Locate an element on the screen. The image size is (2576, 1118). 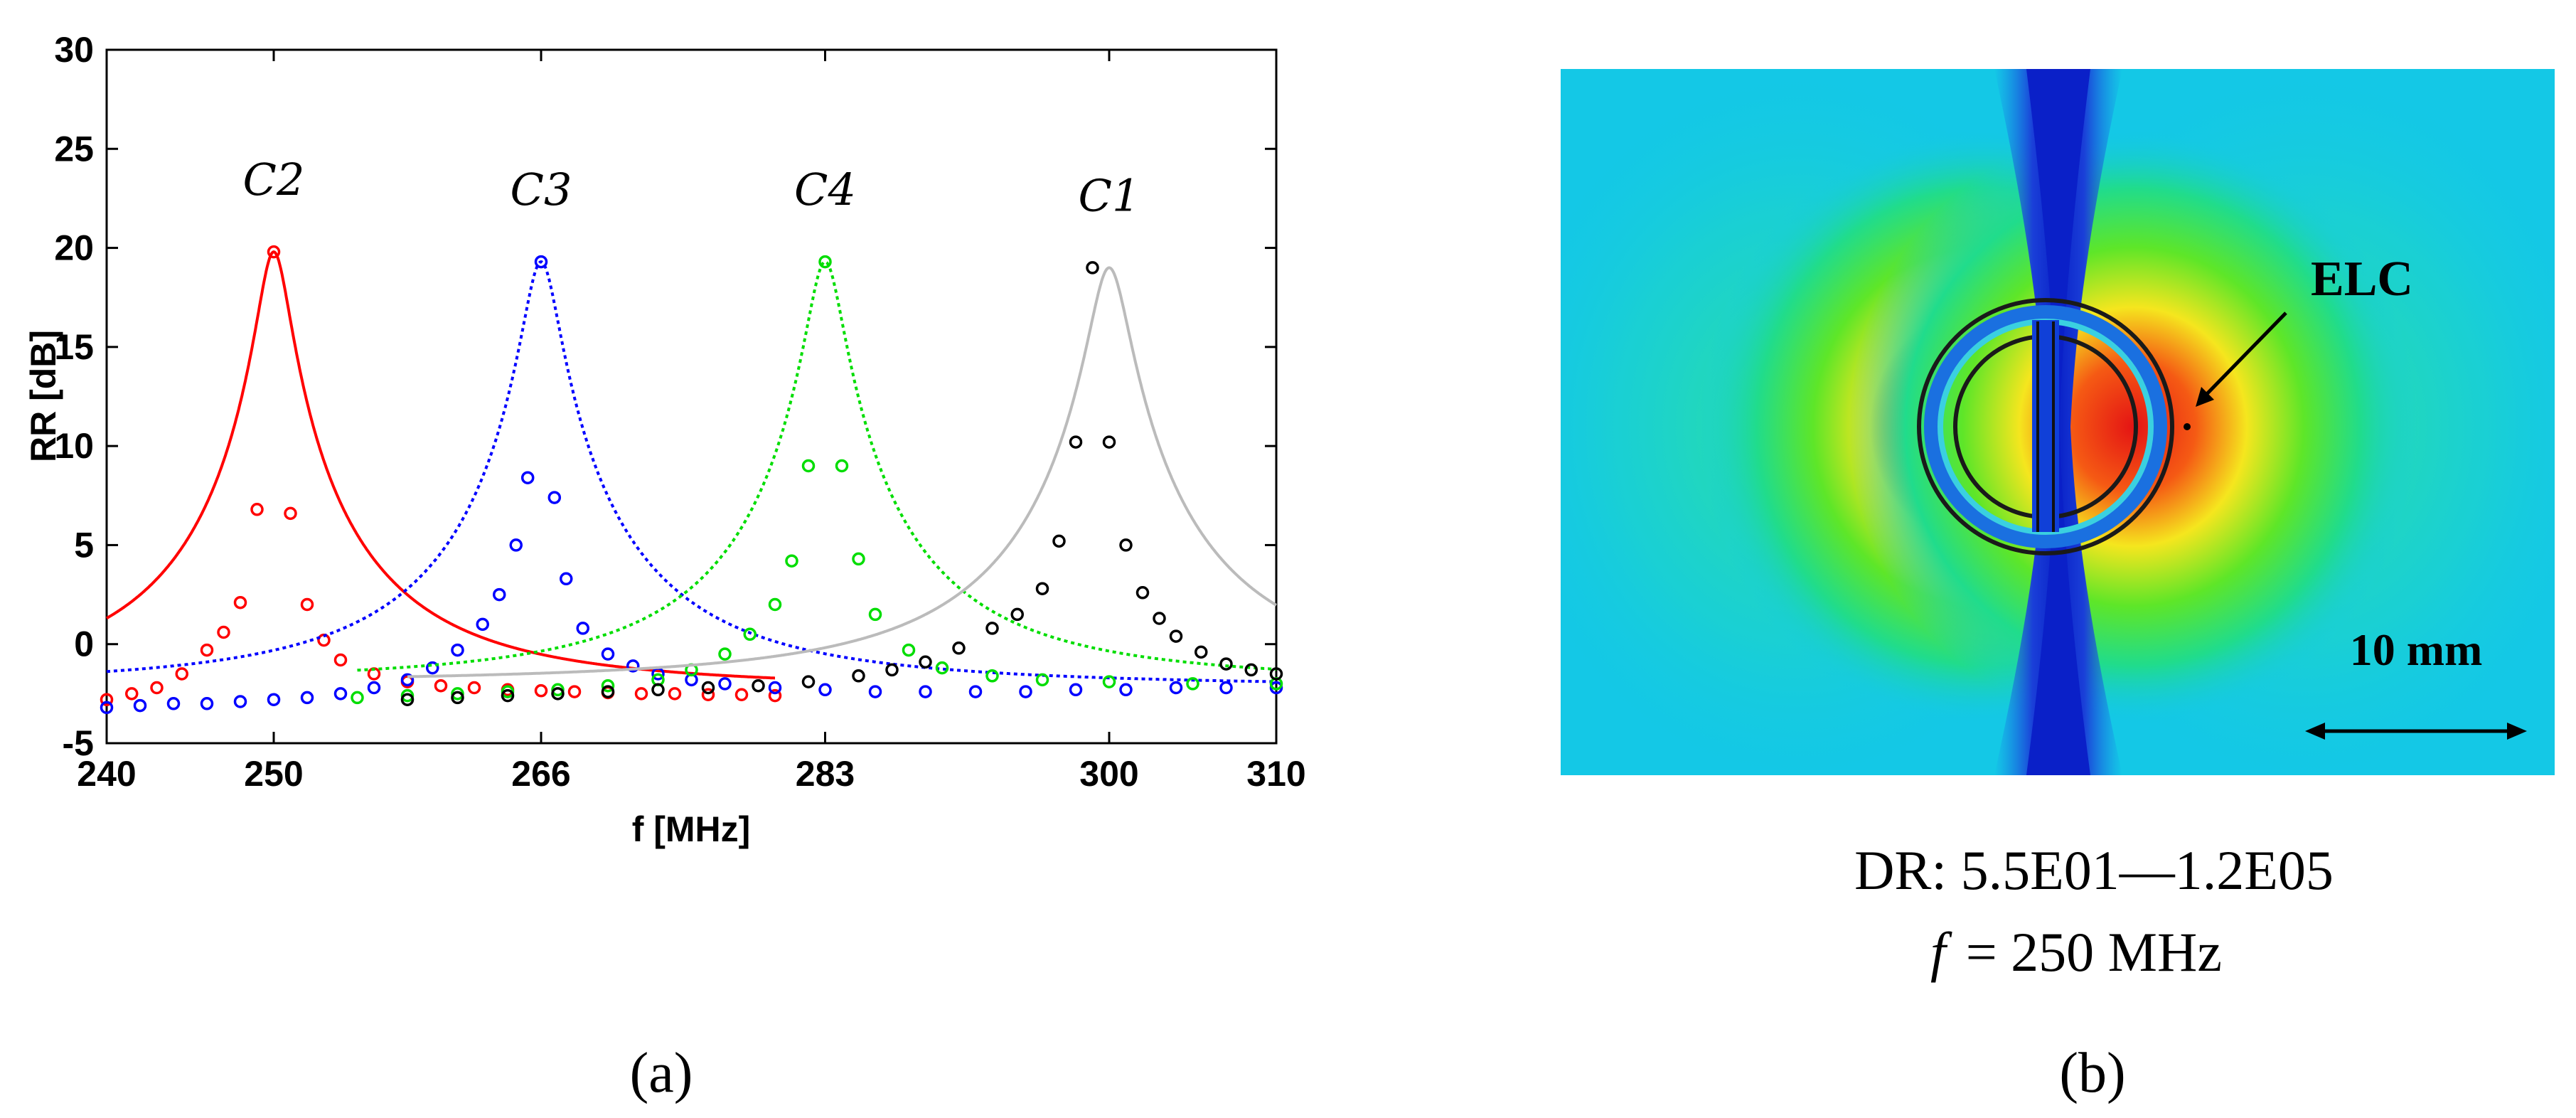
dynamic-range-caption: DR: 5.5E01—1.2E05 is located at coordinates (2094, 870).